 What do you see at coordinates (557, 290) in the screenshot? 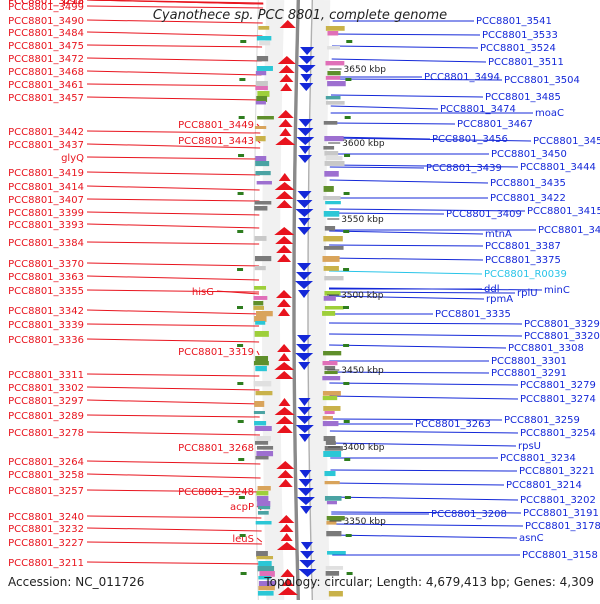
I see `gene-label-right: minC` at bounding box center [557, 290].